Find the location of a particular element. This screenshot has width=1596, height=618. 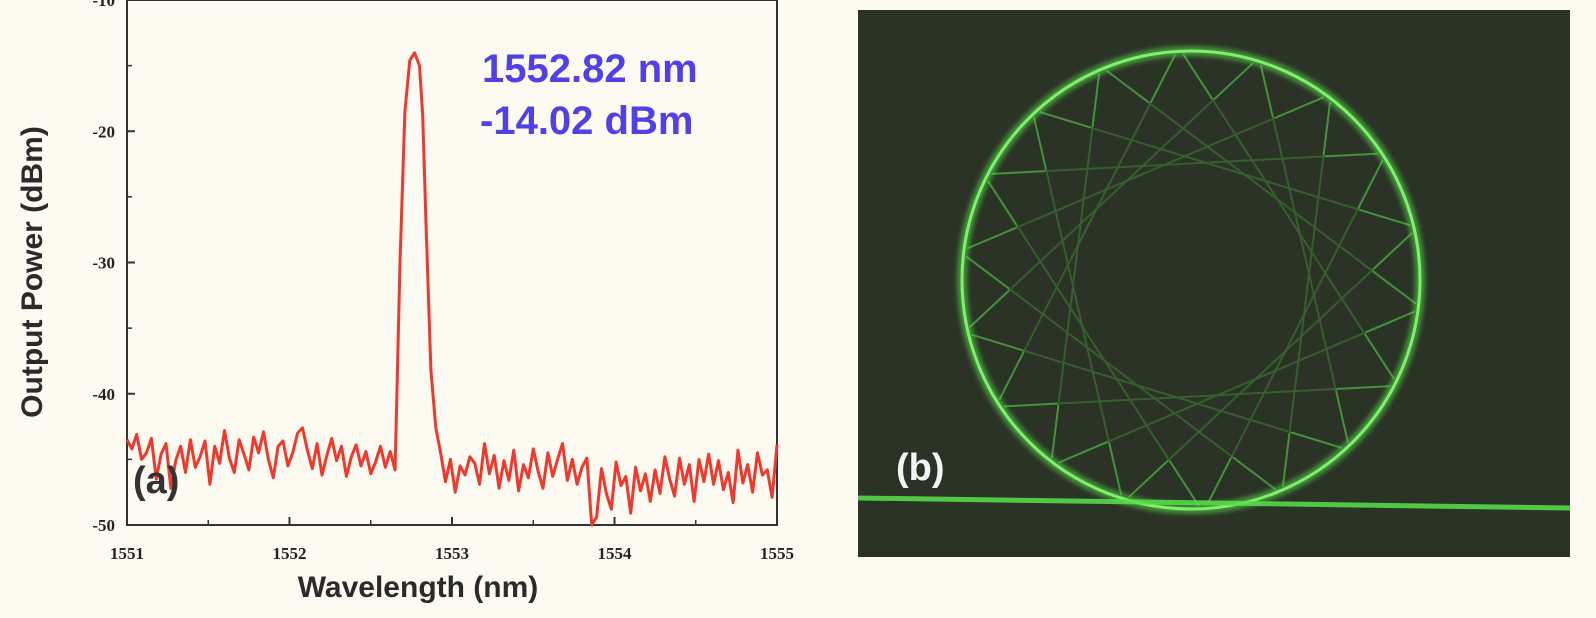

x-axis-ticks: 1551 1552 1553 1554 1555 is located at coordinates (452, 540).